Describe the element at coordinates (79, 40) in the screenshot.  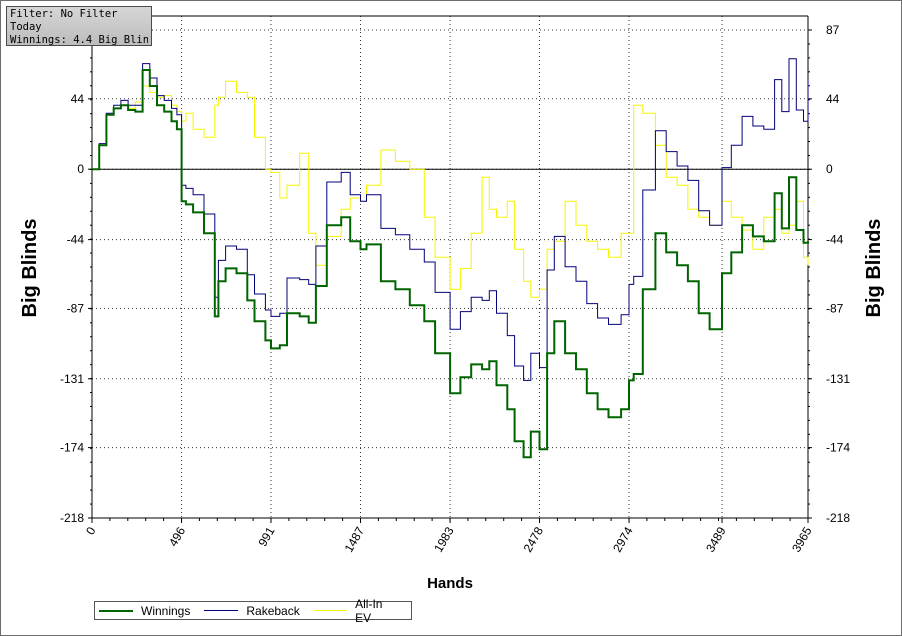
I see `winnings-summary: Winnings: 4.4 Big Blinds` at that location.